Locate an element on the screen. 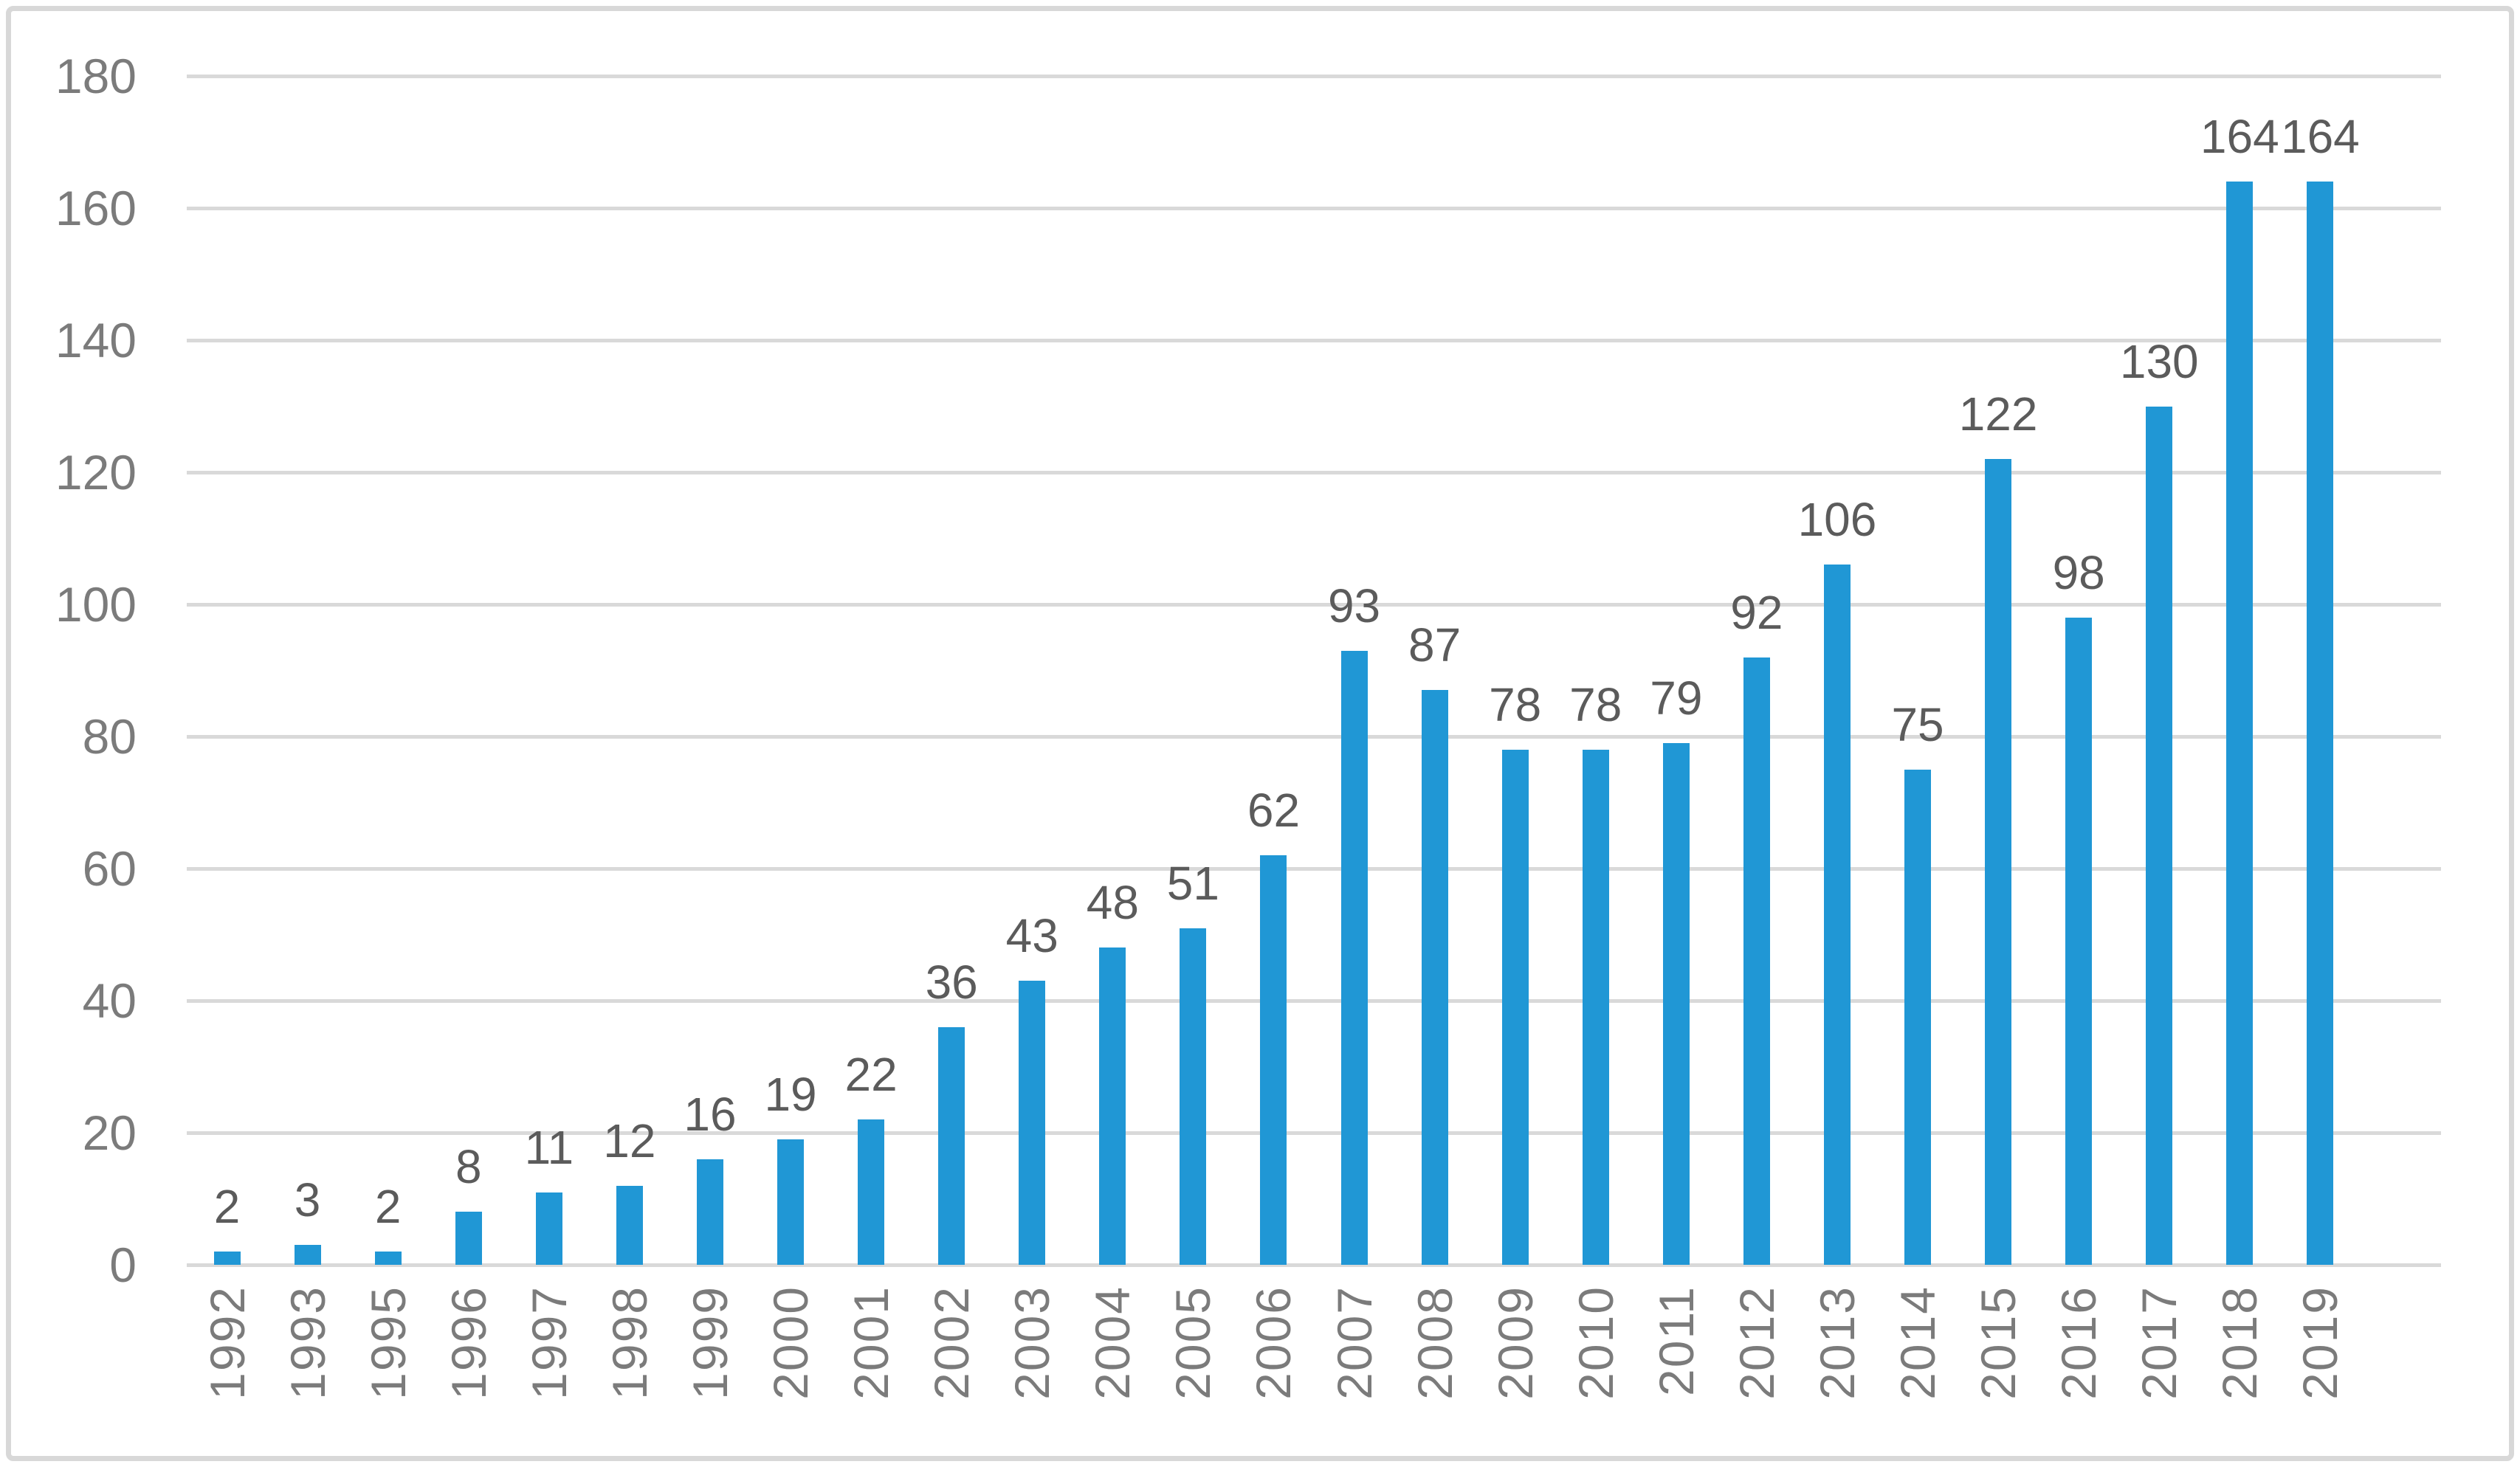 Image resolution: width=2520 pixels, height=1467 pixels. bar-value-label: 16 is located at coordinates (710, 1114).